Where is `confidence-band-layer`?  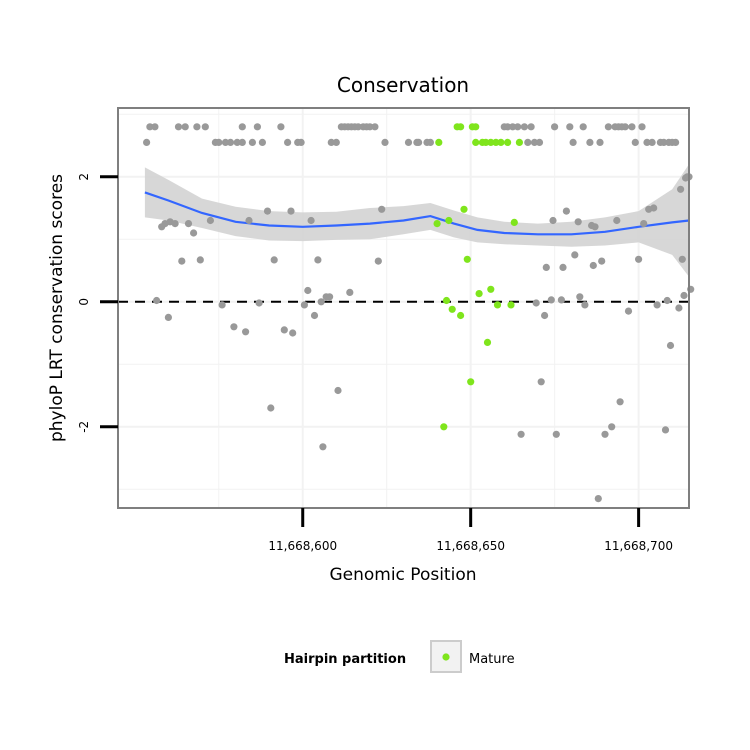
confidence-band-layer is located at coordinates (416, 220).